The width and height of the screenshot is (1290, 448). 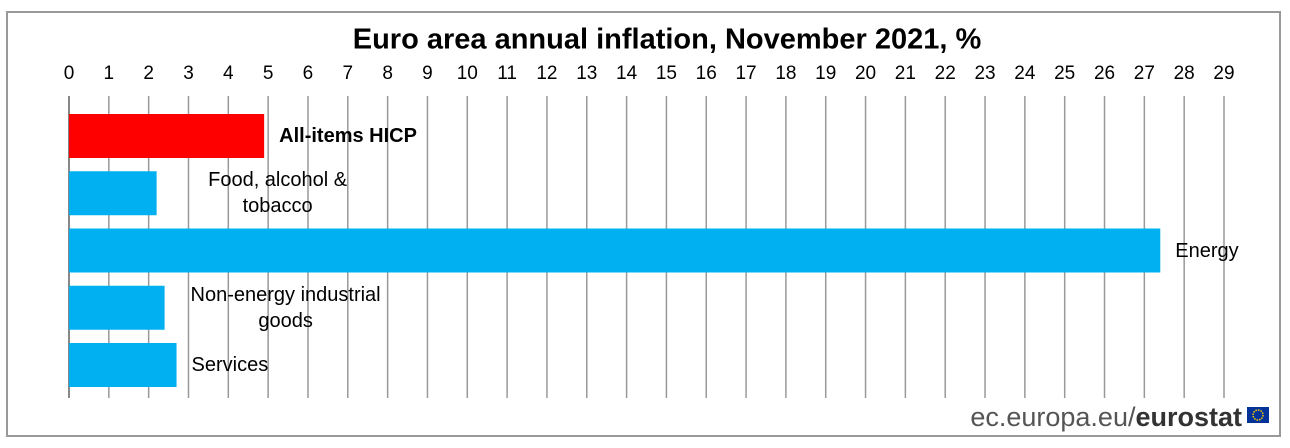 What do you see at coordinates (706, 73) in the screenshot?
I see `x-tick-label: 16` at bounding box center [706, 73].